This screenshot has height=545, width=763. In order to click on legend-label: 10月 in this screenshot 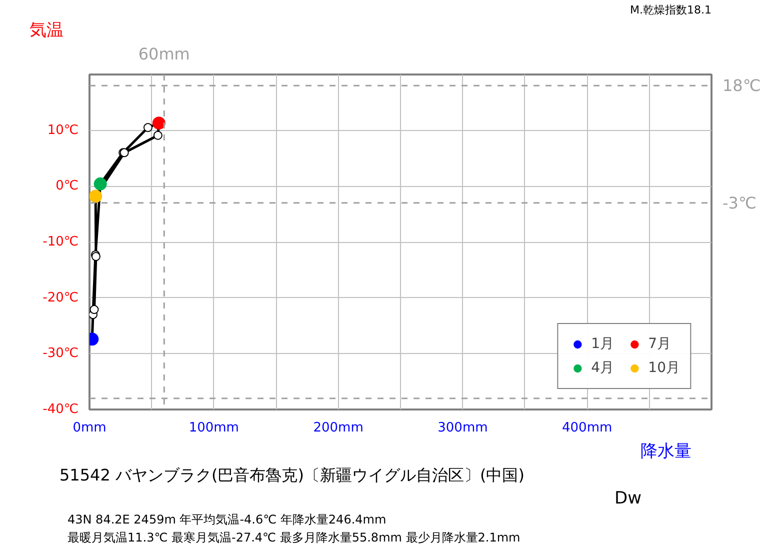, I will do `click(664, 368)`.